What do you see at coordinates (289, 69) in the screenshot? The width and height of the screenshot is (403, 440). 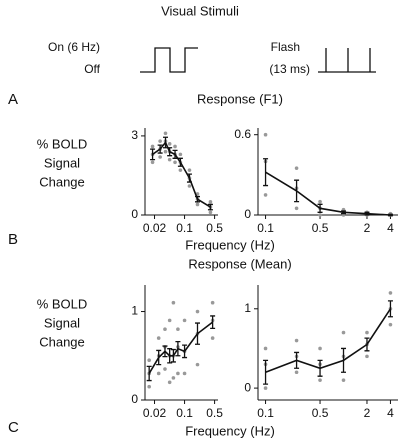 I see `flash-duration: (13 ms)` at bounding box center [289, 69].